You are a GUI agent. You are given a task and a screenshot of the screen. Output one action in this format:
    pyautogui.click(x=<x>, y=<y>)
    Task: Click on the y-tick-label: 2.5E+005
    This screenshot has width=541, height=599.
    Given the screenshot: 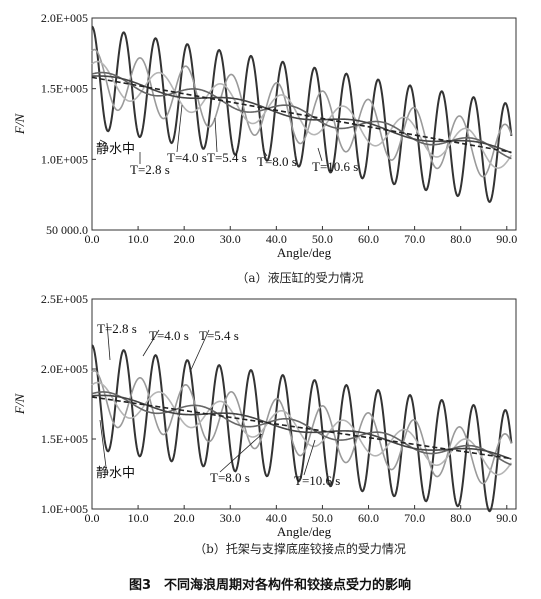 What is the action you would take?
    pyautogui.click(x=64, y=299)
    